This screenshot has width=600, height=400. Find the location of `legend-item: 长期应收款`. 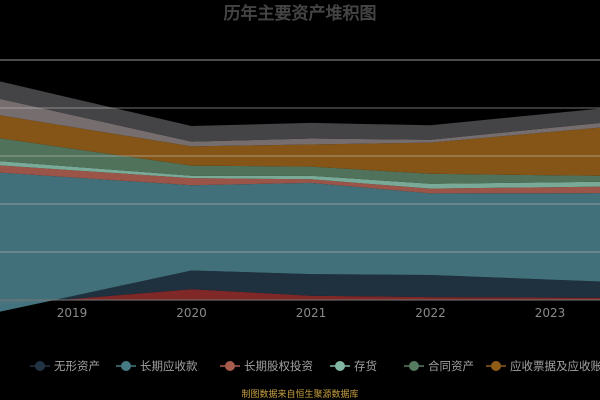

legend-item: 长期应收款 is located at coordinates (157, 366).